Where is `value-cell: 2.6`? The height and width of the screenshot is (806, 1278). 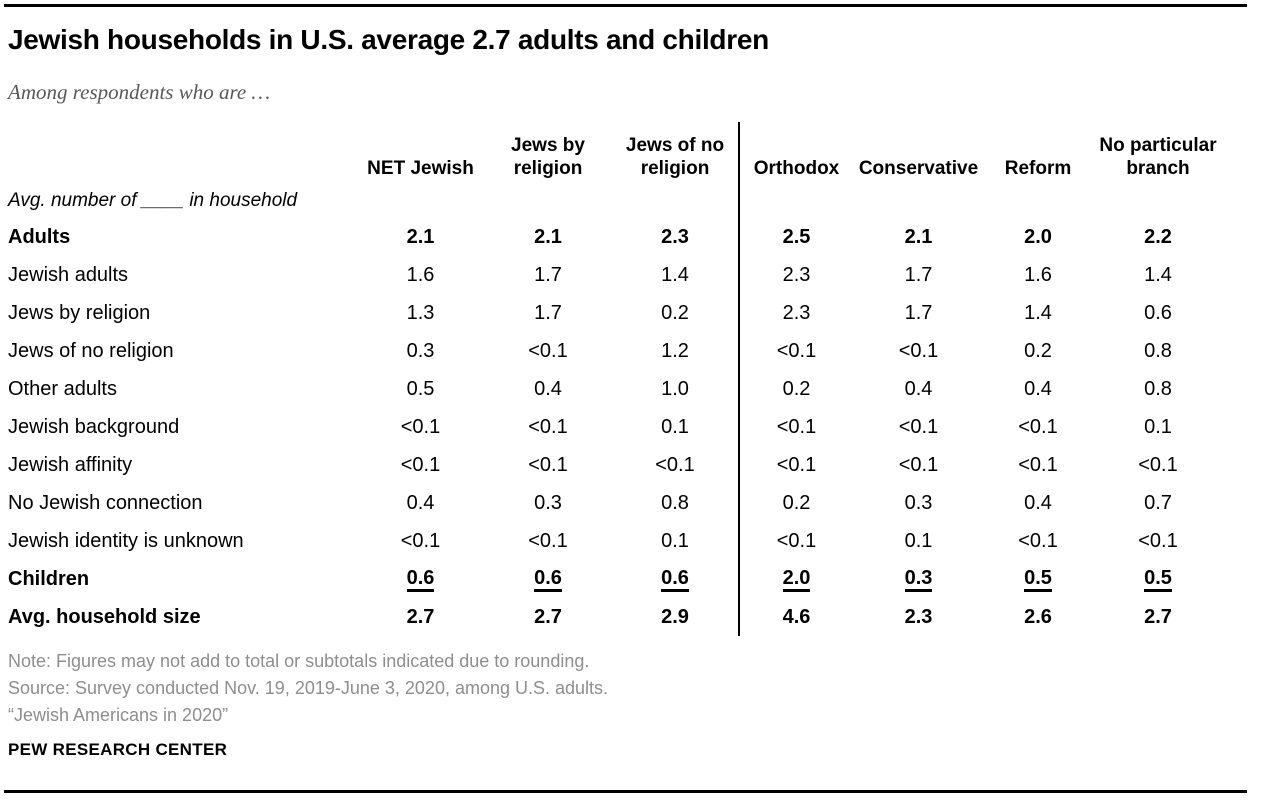
value-cell: 2.6 is located at coordinates (1038, 617).